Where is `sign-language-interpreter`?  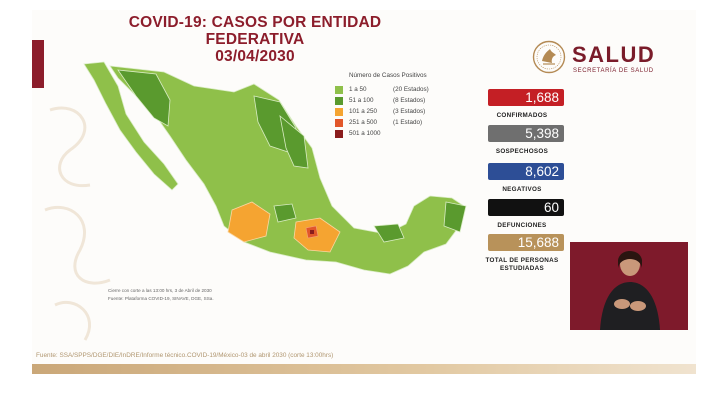
sign-language-interpreter is located at coordinates (629, 286).